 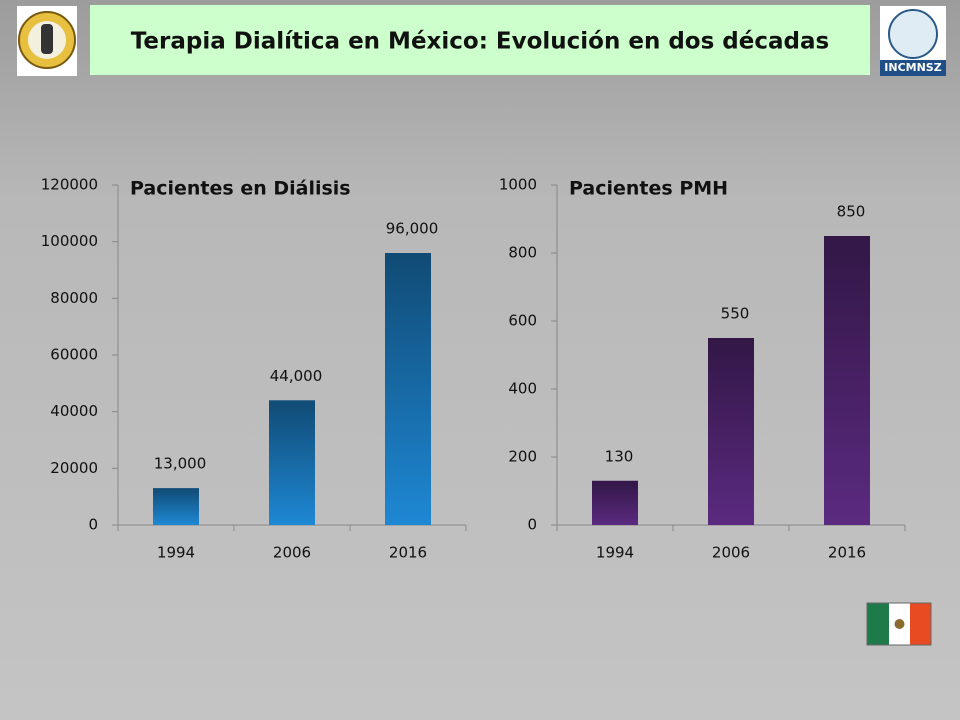 I want to click on logo-text: INCMNSZ, so click(x=912, y=67).